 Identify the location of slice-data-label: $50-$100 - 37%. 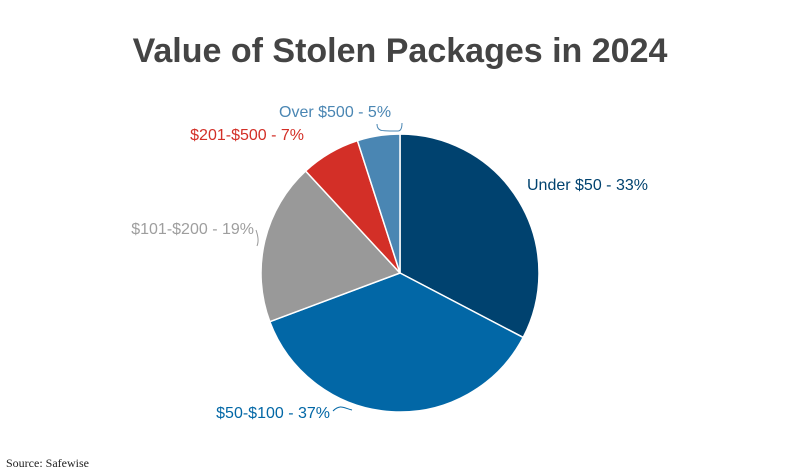
(273, 413).